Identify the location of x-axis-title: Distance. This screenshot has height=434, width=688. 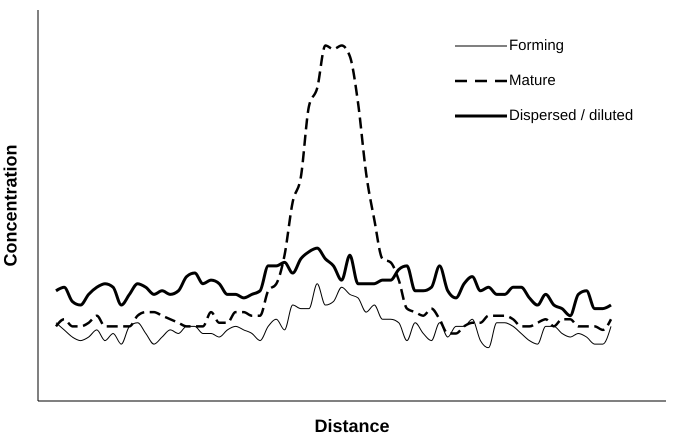
(352, 425).